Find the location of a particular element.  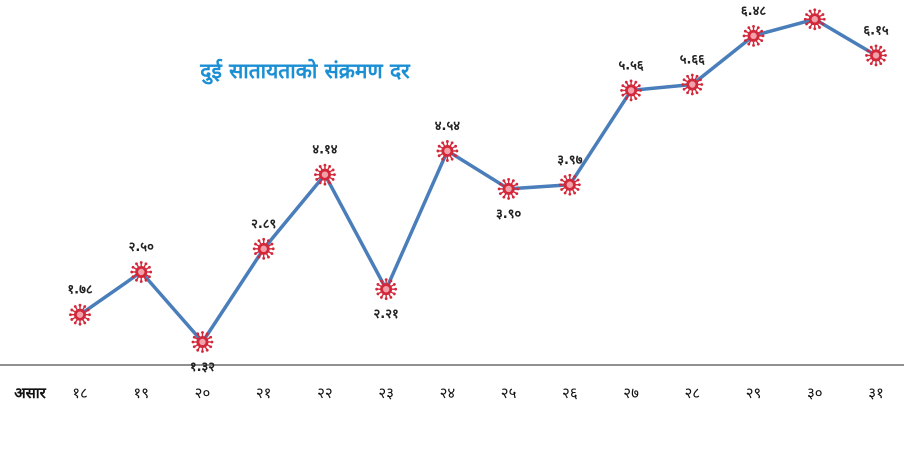

data-label-13: ६.१५ is located at coordinates (875, 30).